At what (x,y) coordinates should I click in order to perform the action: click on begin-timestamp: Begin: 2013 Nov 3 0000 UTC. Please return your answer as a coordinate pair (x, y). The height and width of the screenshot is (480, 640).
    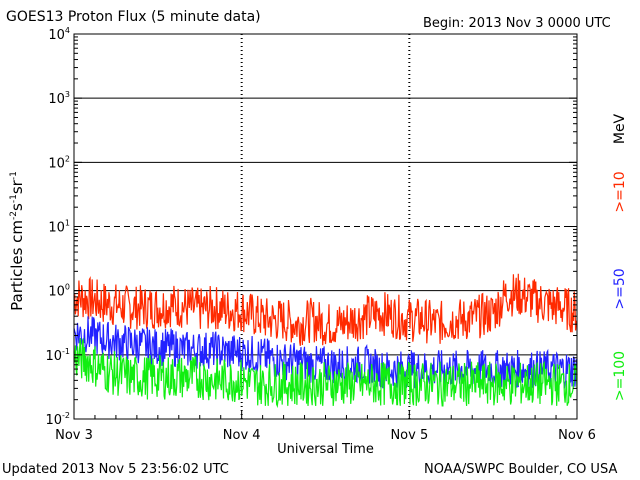
    Looking at the image, I should click on (517, 23).